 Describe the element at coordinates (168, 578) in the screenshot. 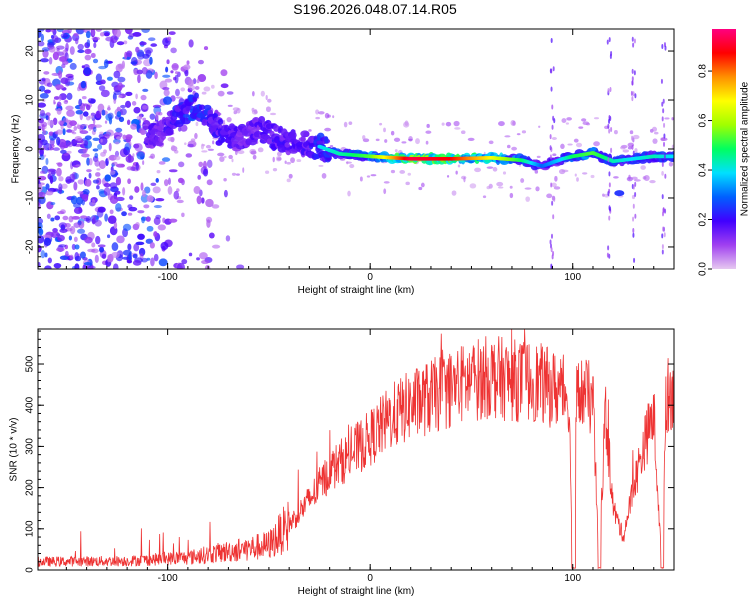

I see `x-tick-label: -100` at that location.